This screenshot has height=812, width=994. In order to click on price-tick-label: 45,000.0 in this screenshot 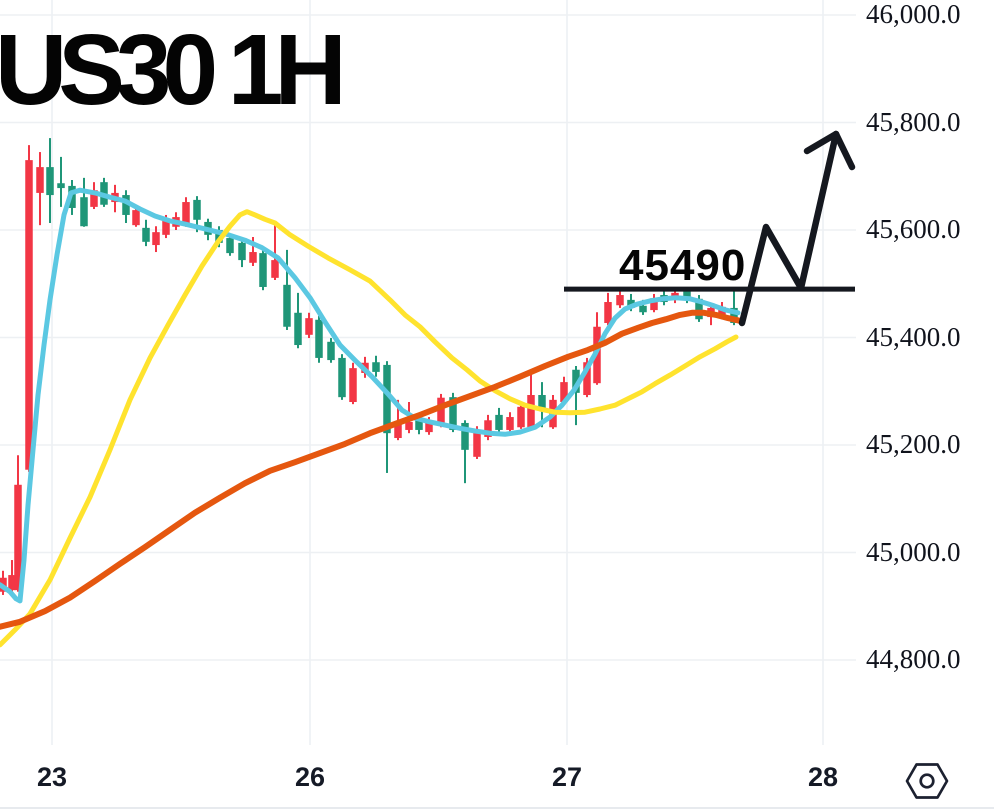, I will do `click(913, 551)`.